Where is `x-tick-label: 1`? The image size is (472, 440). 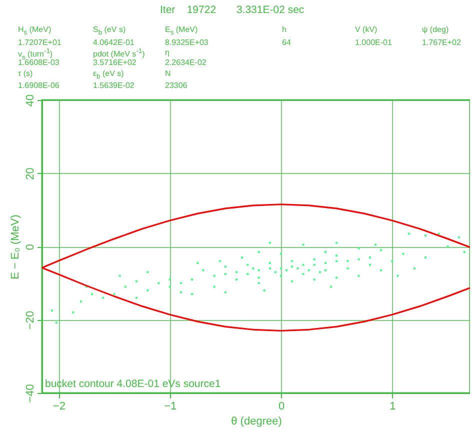
x-tick-label: 1 is located at coordinates (393, 406).